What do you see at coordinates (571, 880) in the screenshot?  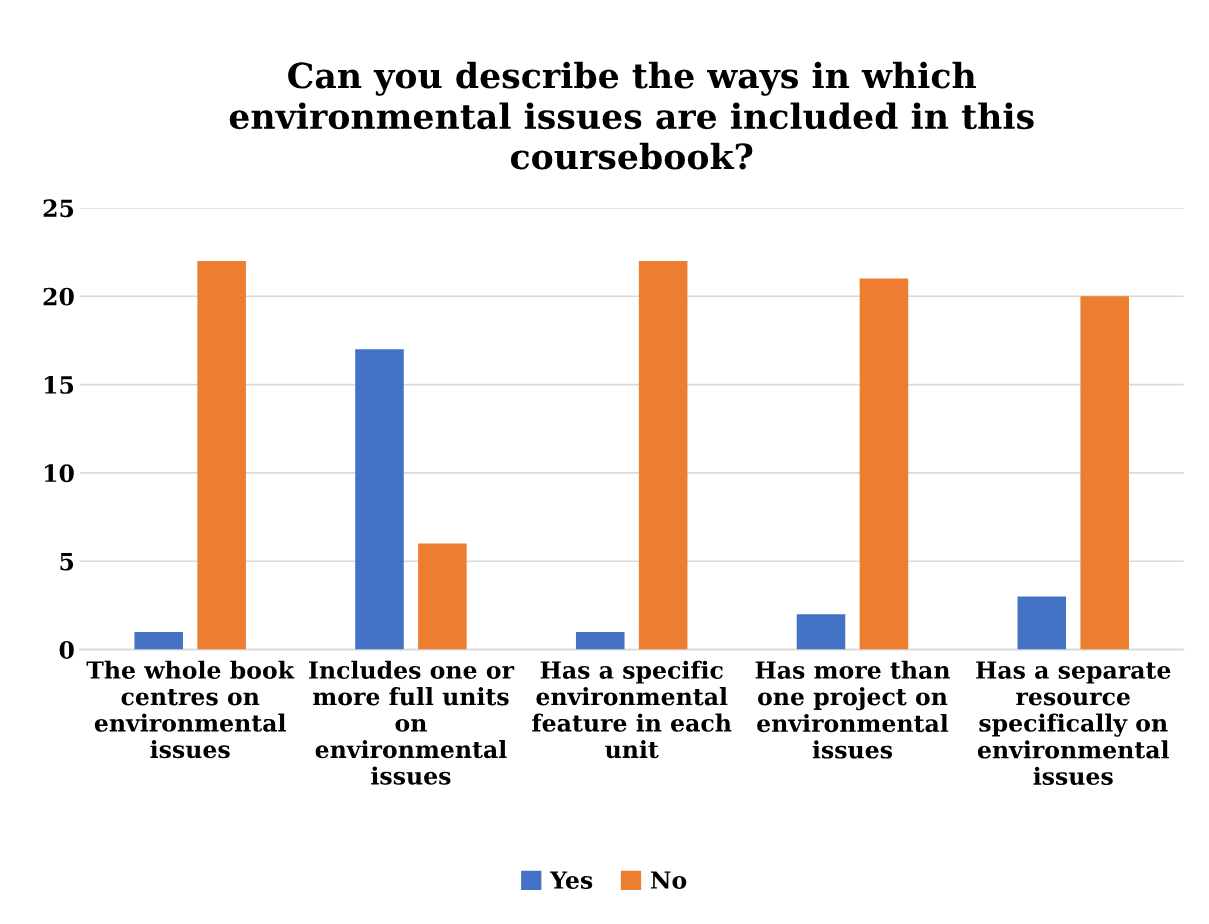 I see `legend-label: Yes` at bounding box center [571, 880].